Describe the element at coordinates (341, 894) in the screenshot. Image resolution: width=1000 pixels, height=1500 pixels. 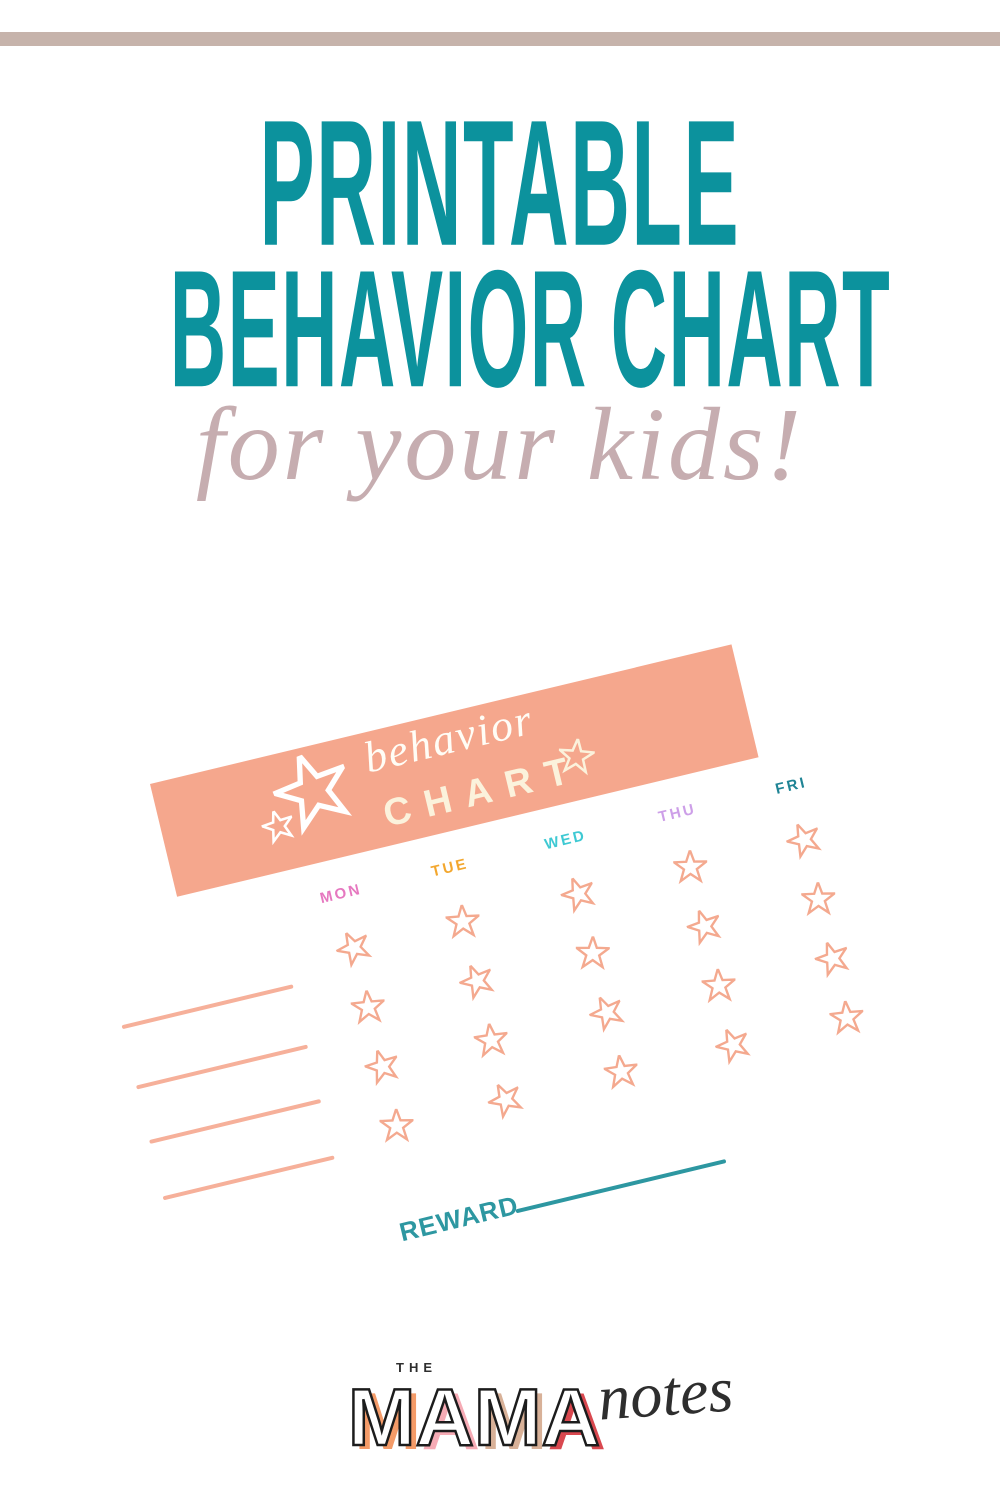
I see `day-label-mon: MON` at that location.